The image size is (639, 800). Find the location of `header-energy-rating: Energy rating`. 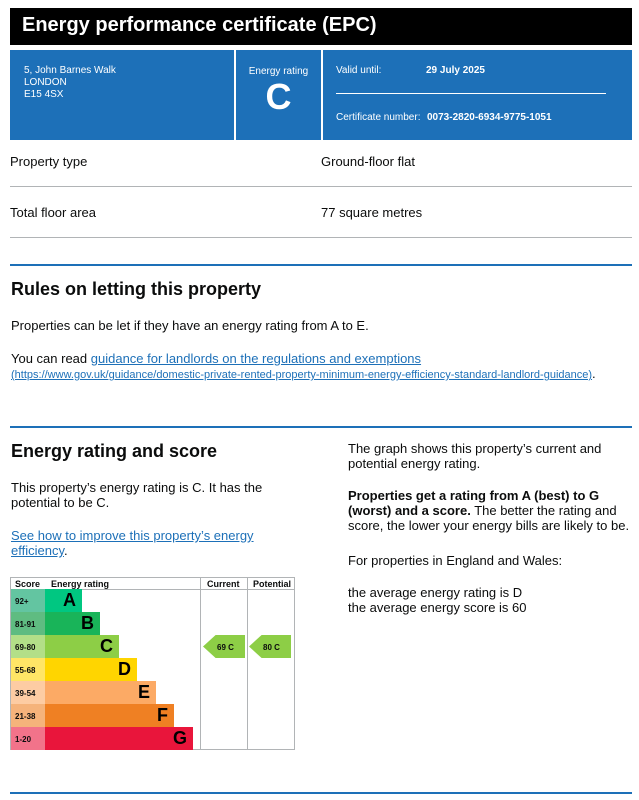

header-energy-rating: Energy rating is located at coordinates (80, 584).